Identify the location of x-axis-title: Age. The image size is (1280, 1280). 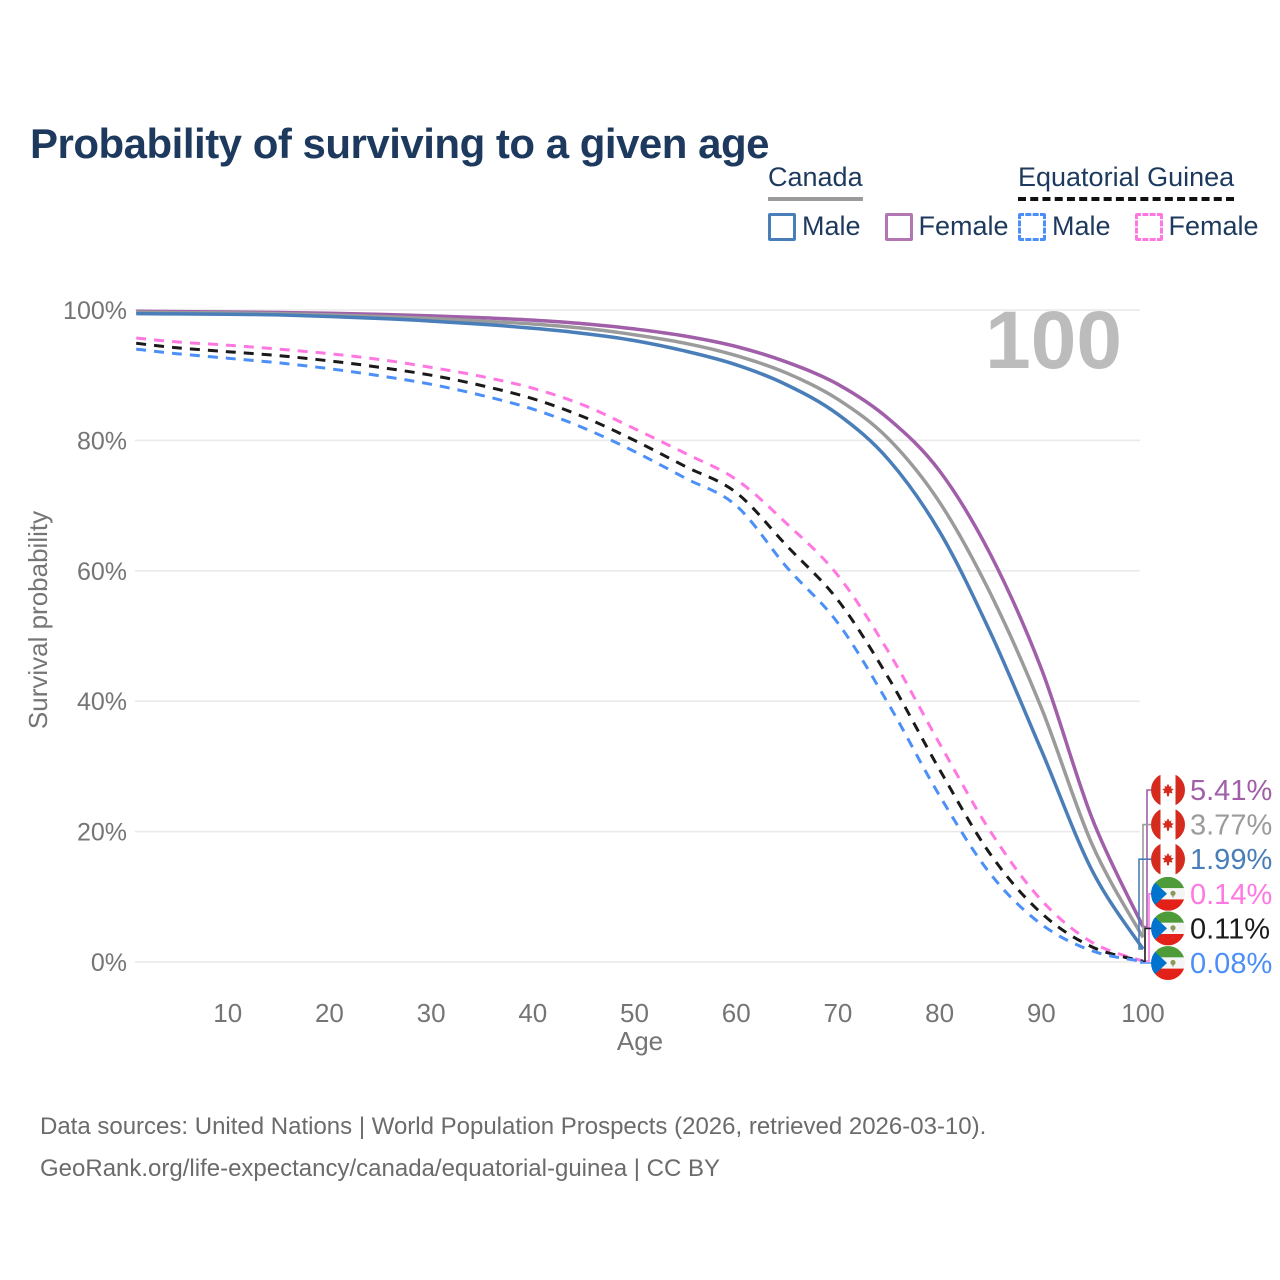
(640, 1041).